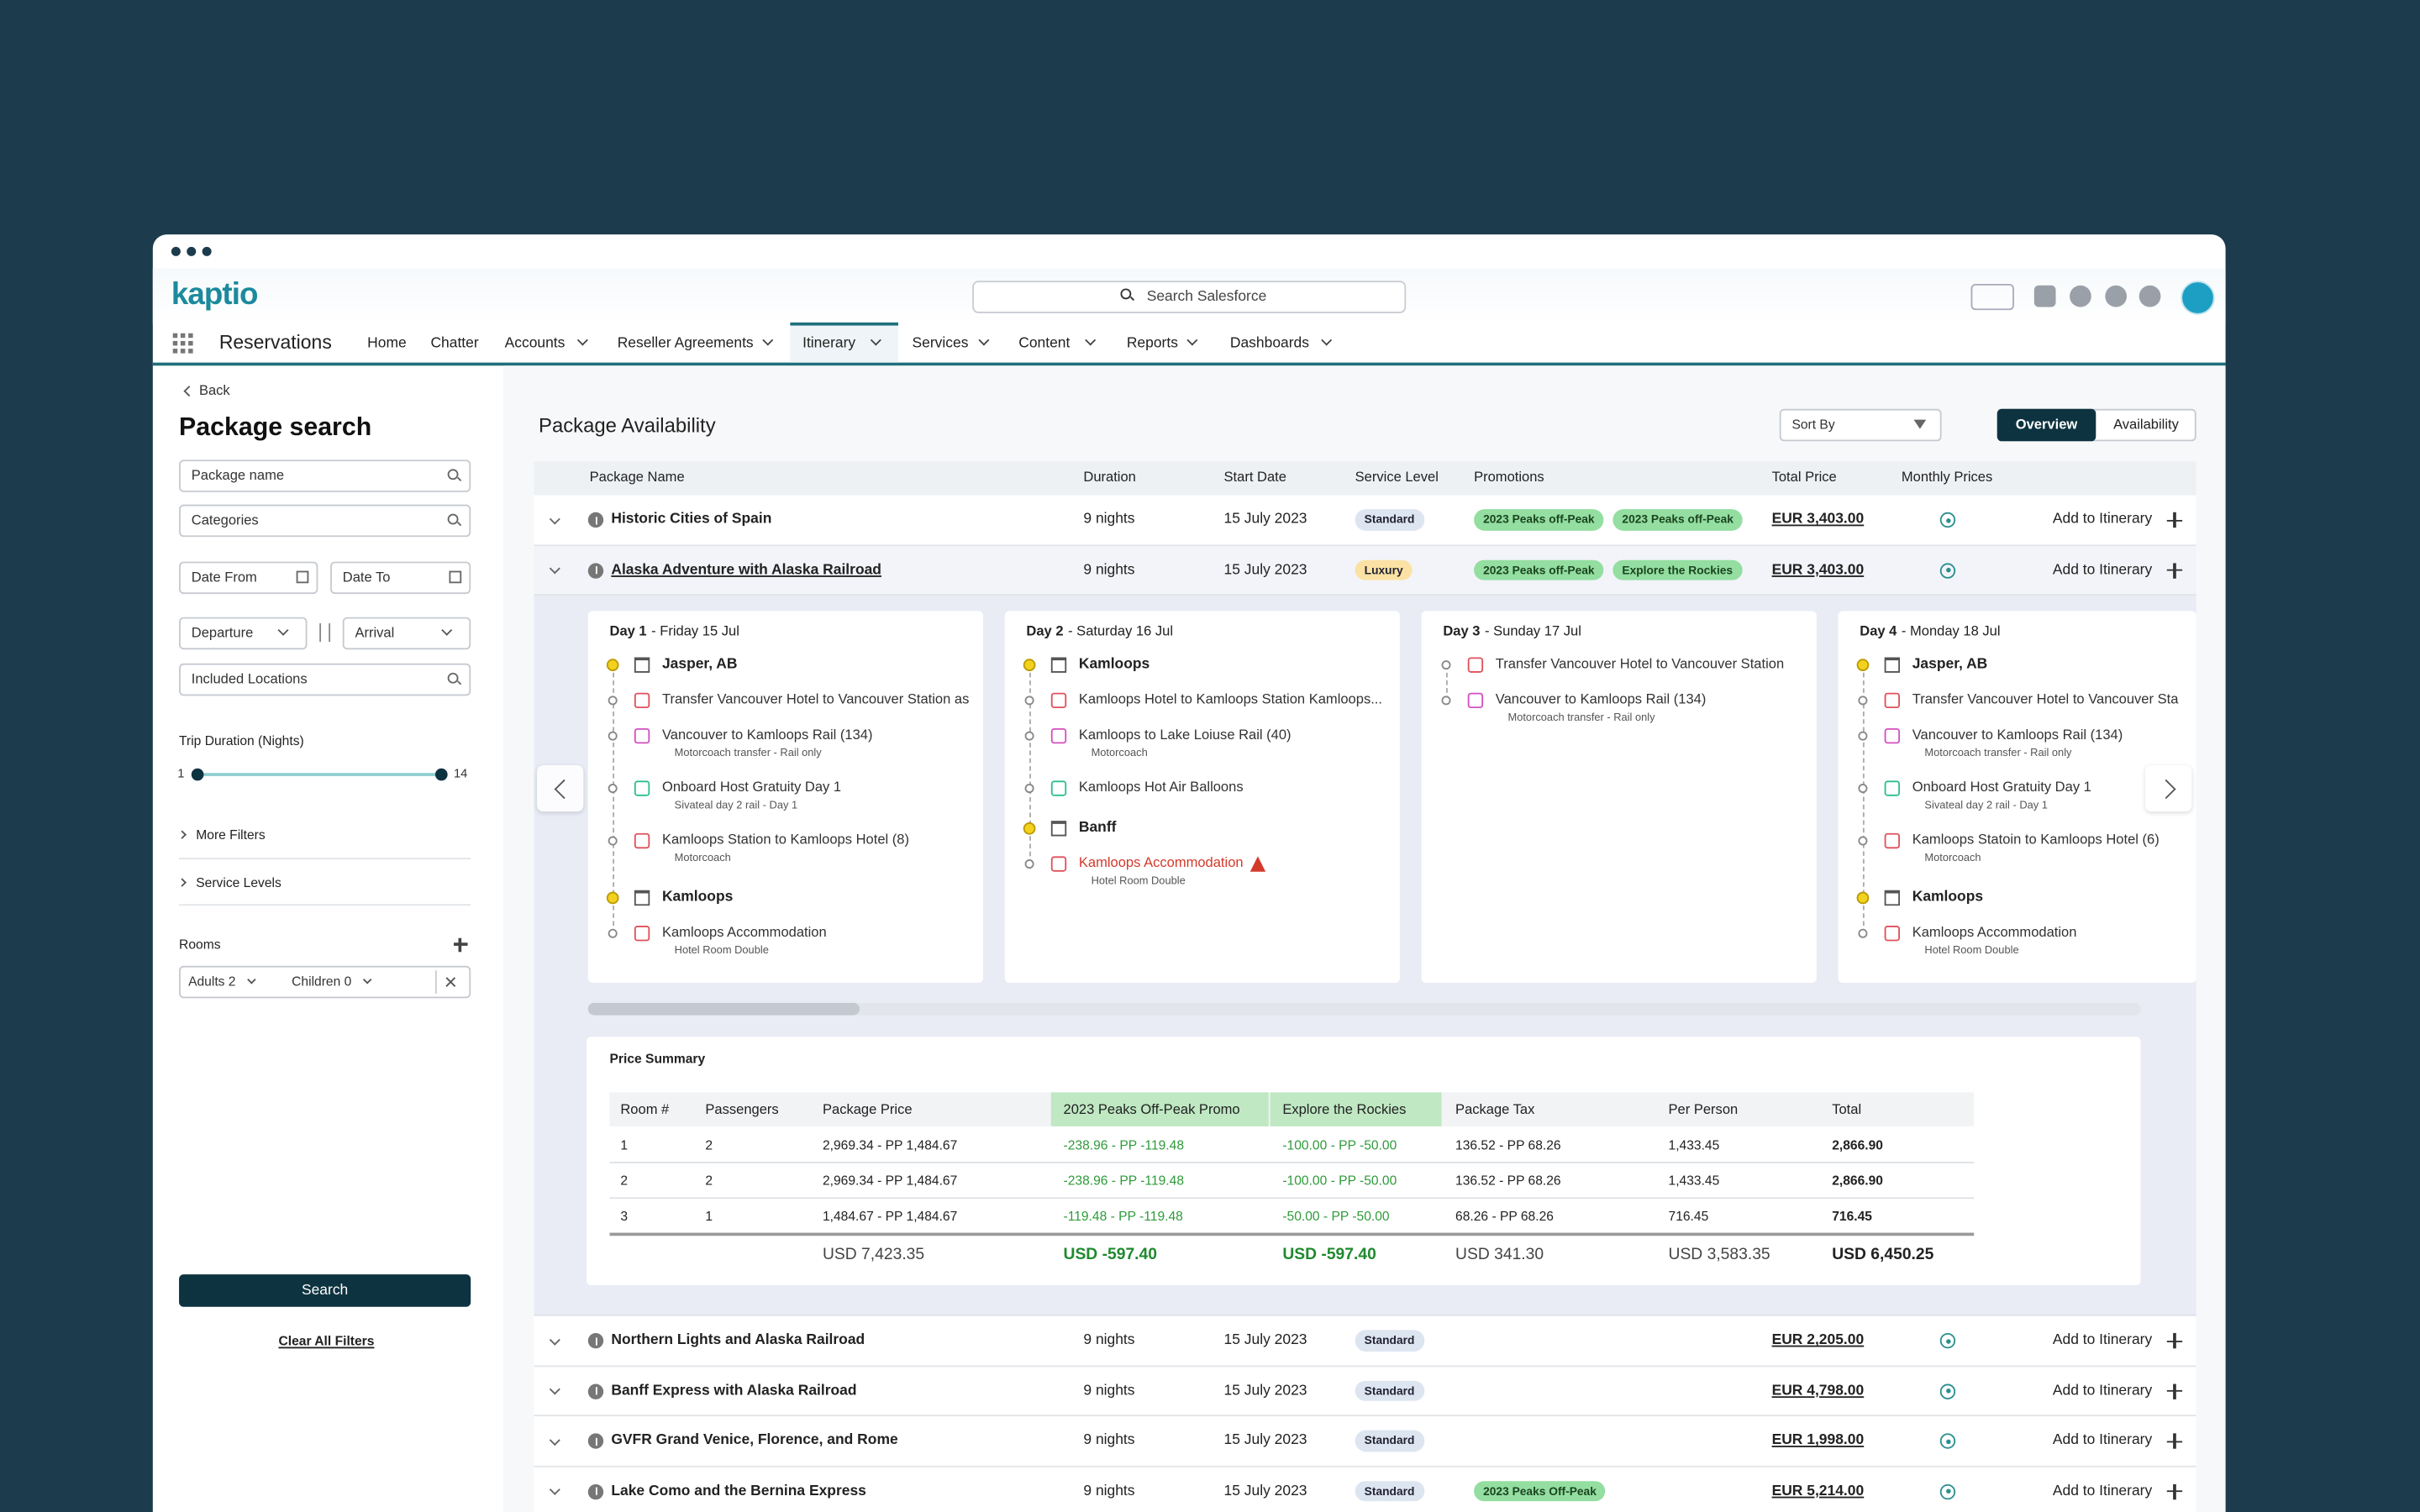 This screenshot has width=2420, height=1512. What do you see at coordinates (785, 840) in the screenshot?
I see `service-name: Kamloops Station to Kamloops Hotel (8)` at bounding box center [785, 840].